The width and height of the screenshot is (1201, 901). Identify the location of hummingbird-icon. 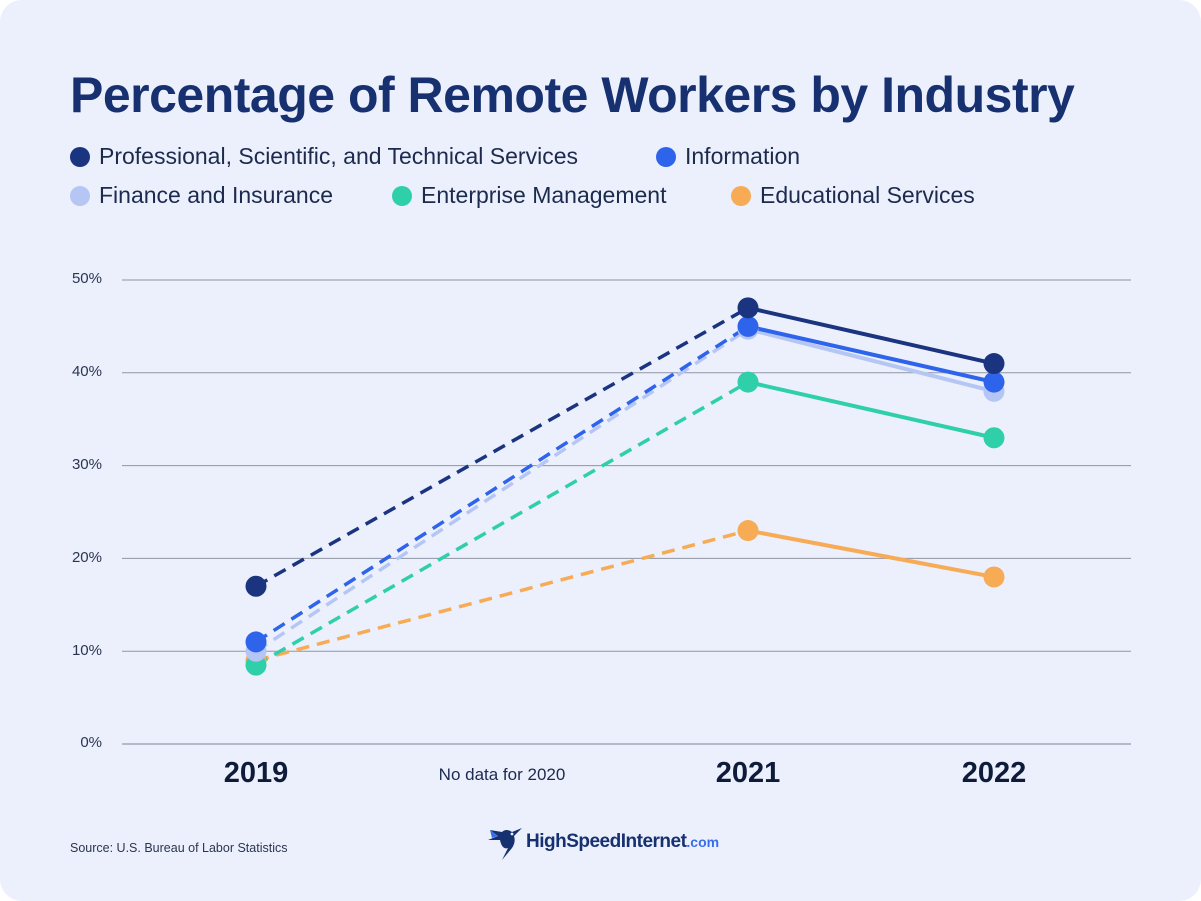
(505, 844).